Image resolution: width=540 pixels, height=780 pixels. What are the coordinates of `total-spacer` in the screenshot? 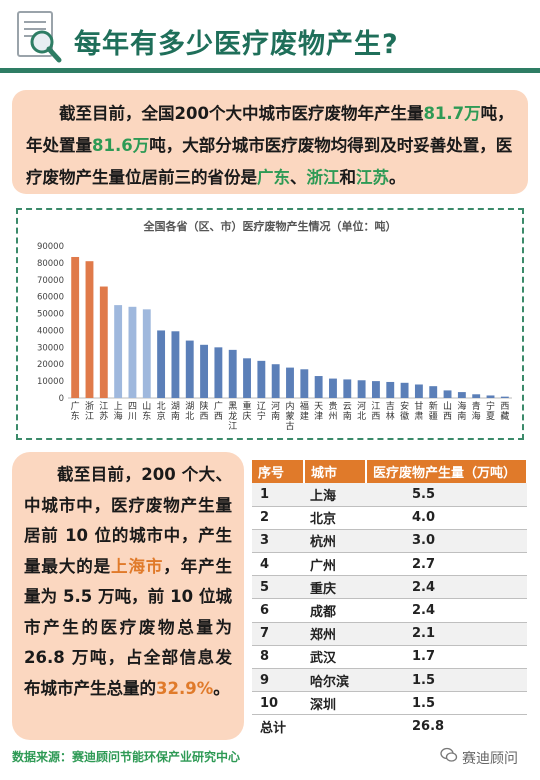 It's located at (335, 726).